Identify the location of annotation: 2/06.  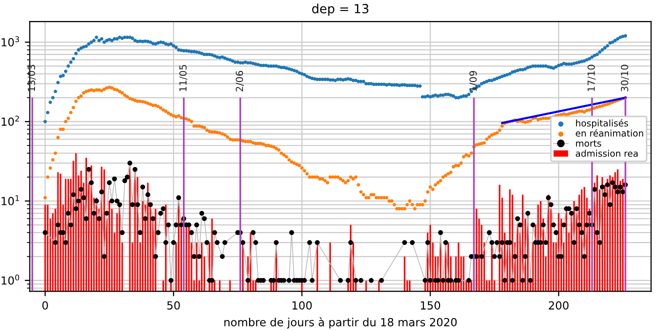
(240, 81).